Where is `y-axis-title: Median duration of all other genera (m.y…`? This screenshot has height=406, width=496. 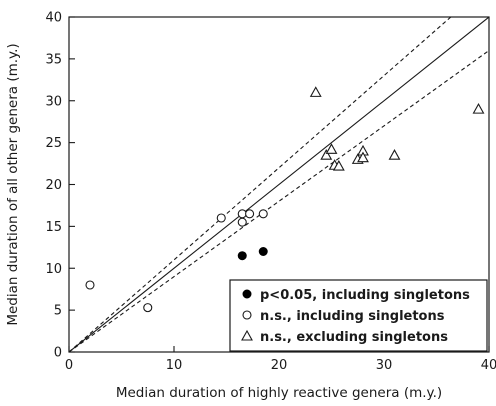 y-axis-title: Median duration of all other genera (m.y… is located at coordinates (13, 184).